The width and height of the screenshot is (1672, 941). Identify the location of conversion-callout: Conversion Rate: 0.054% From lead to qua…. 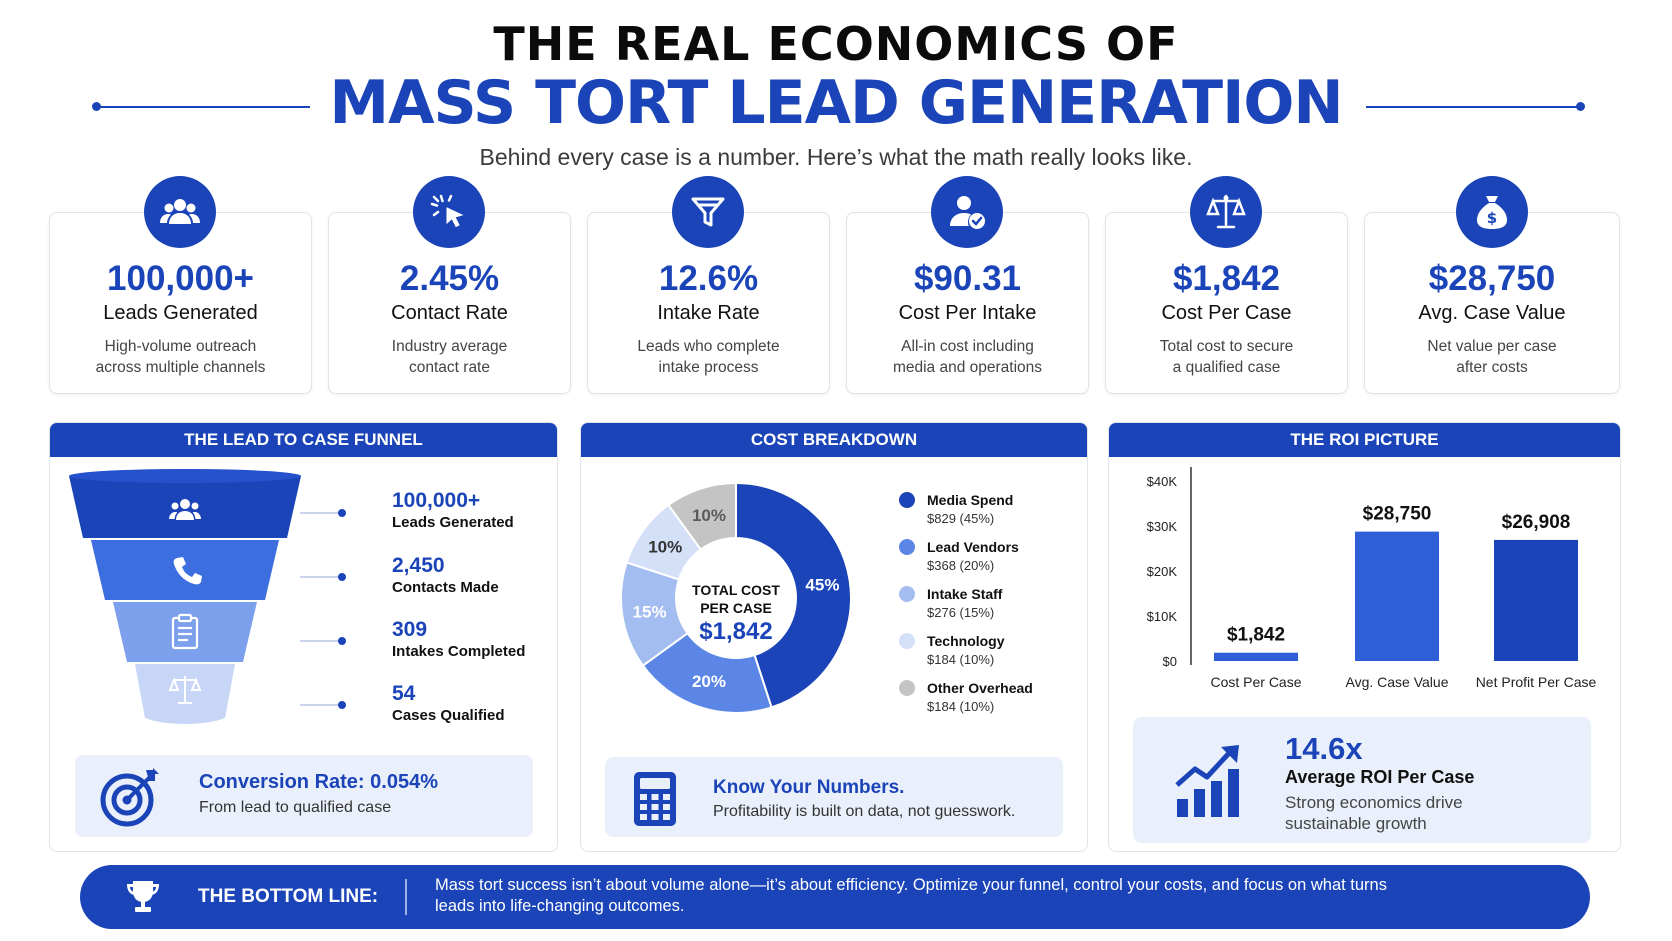
(304, 796).